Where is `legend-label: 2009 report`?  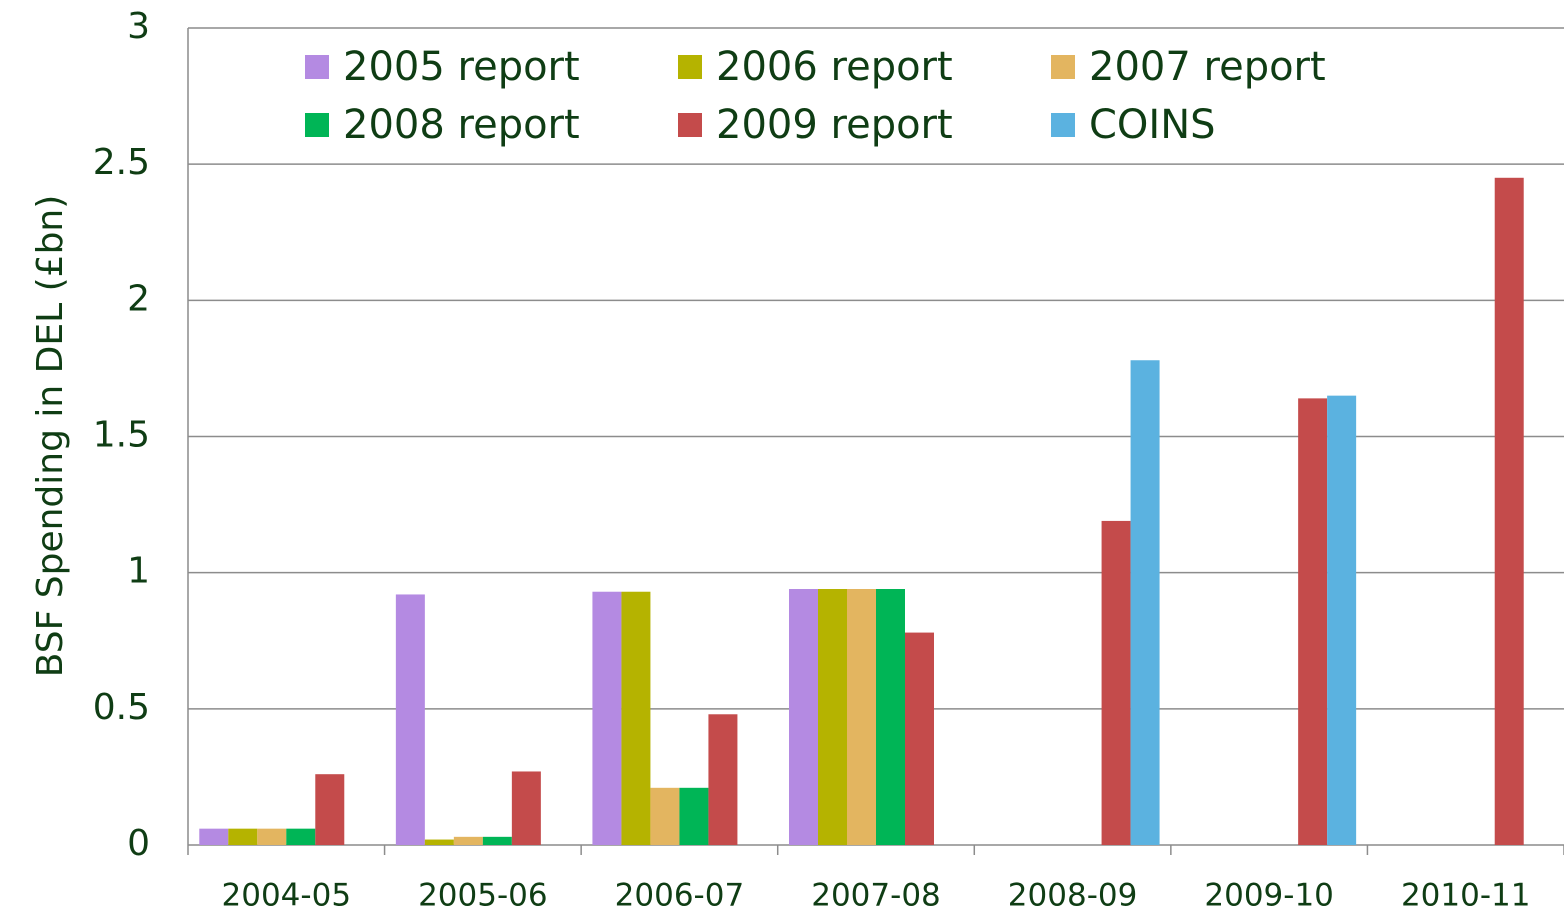
legend-label: 2009 report is located at coordinates (834, 125).